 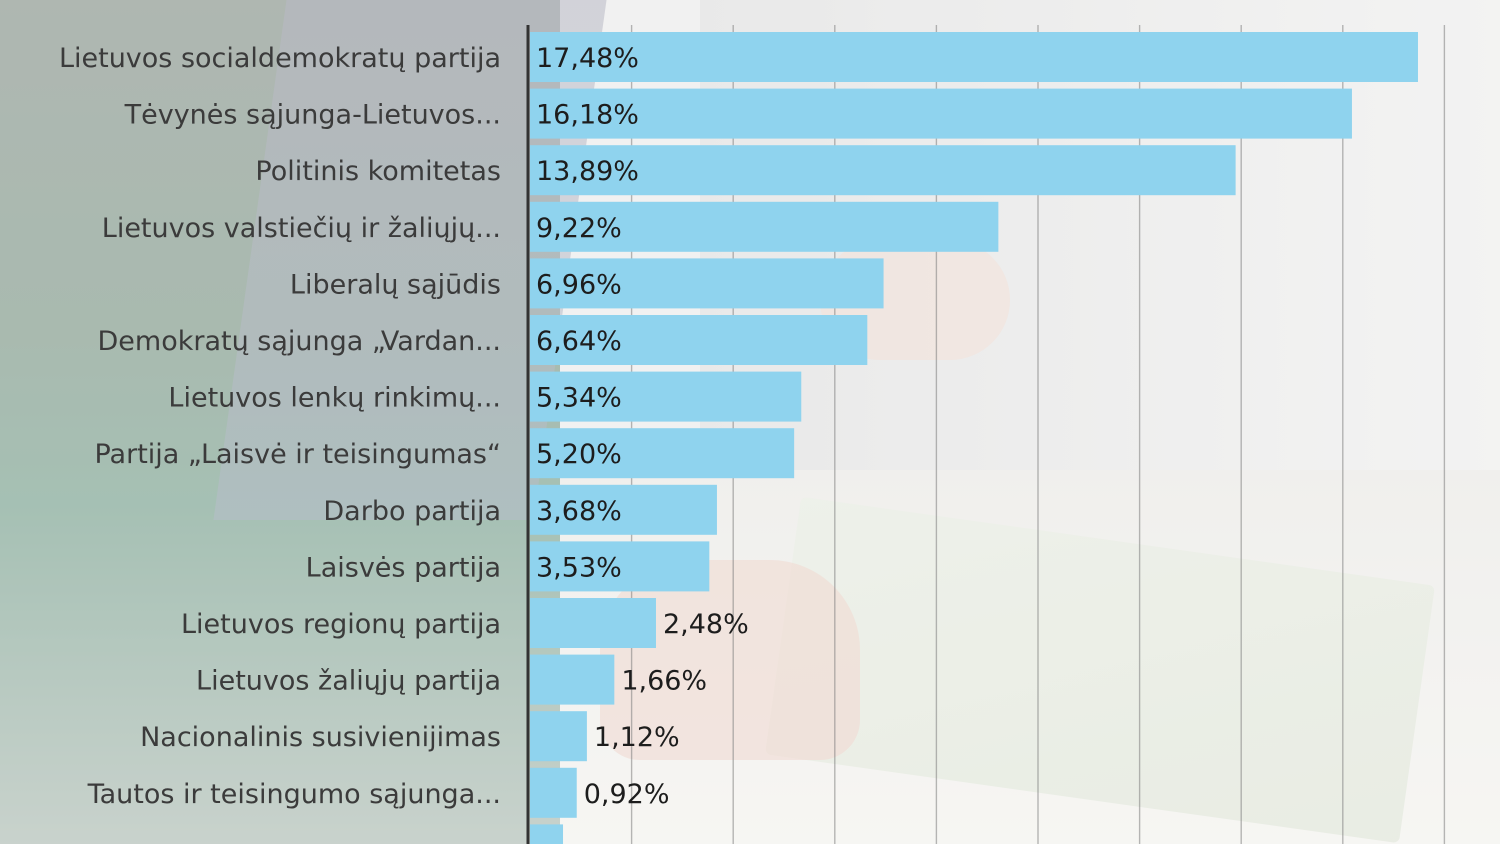 I want to click on value-label: 16,18%, so click(x=587, y=115).